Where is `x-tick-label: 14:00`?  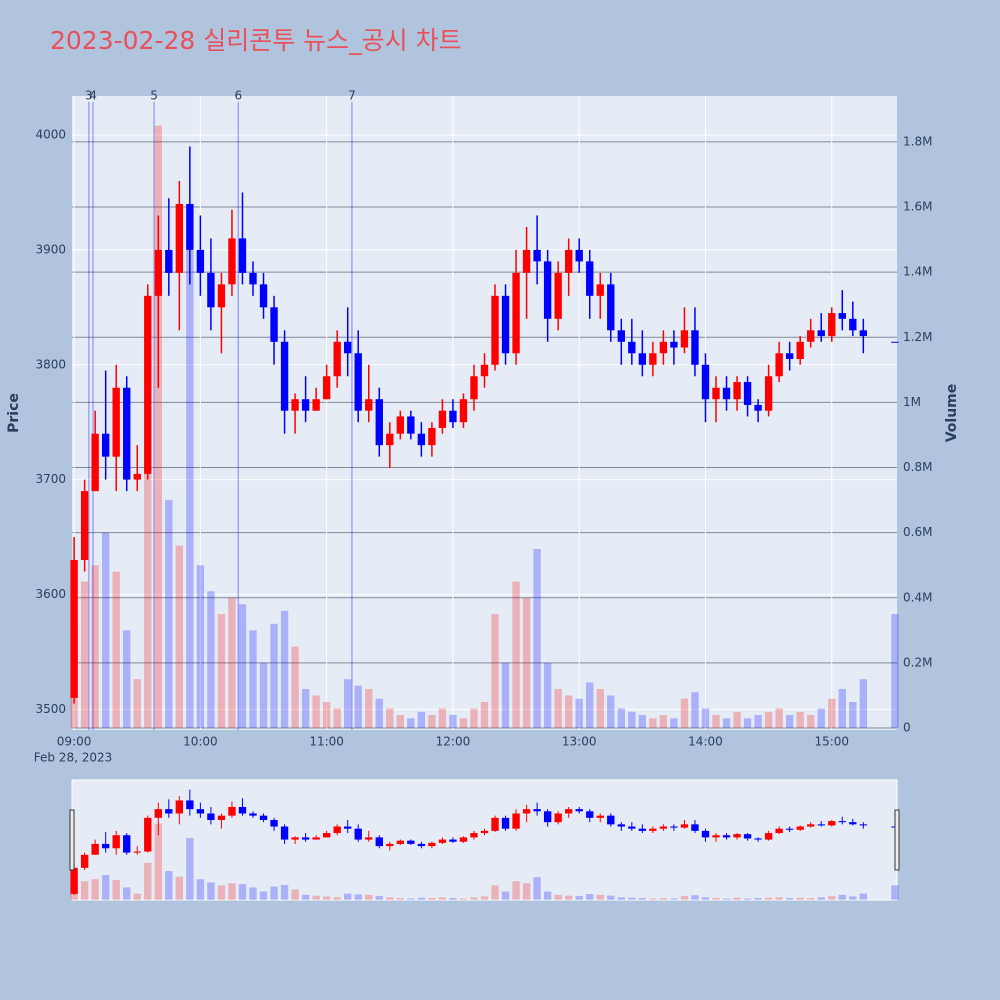 x-tick-label: 14:00 is located at coordinates (705, 742).